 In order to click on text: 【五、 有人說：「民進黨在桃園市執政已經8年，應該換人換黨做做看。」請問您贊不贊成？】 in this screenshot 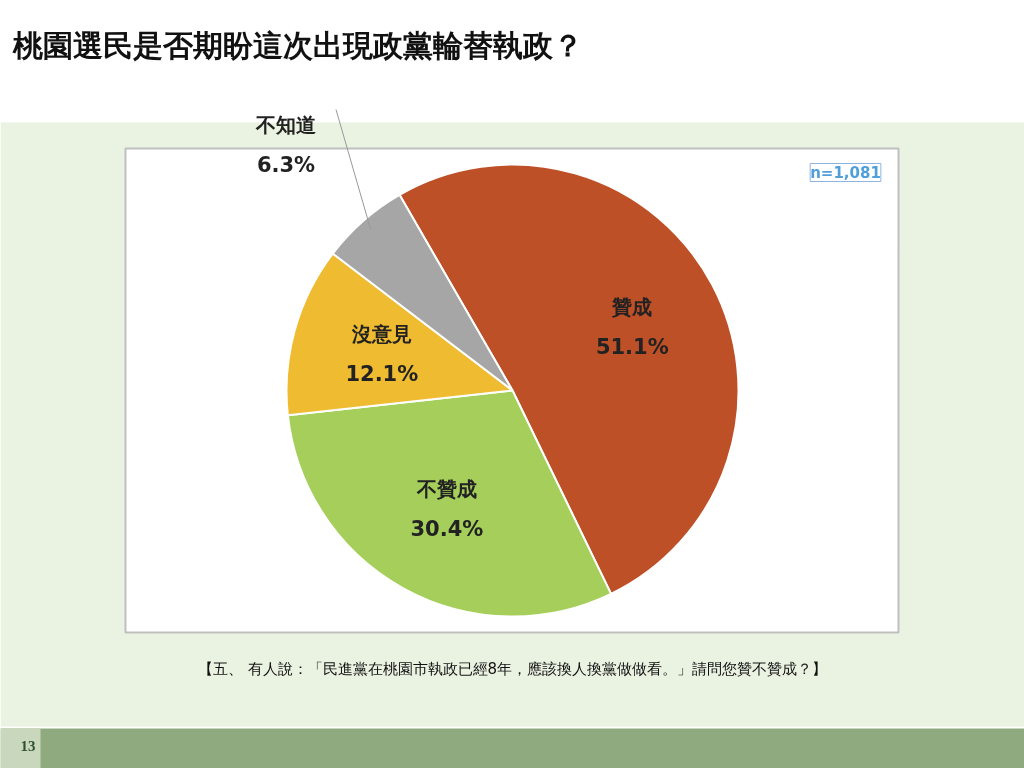, I will do `click(512, 668)`.